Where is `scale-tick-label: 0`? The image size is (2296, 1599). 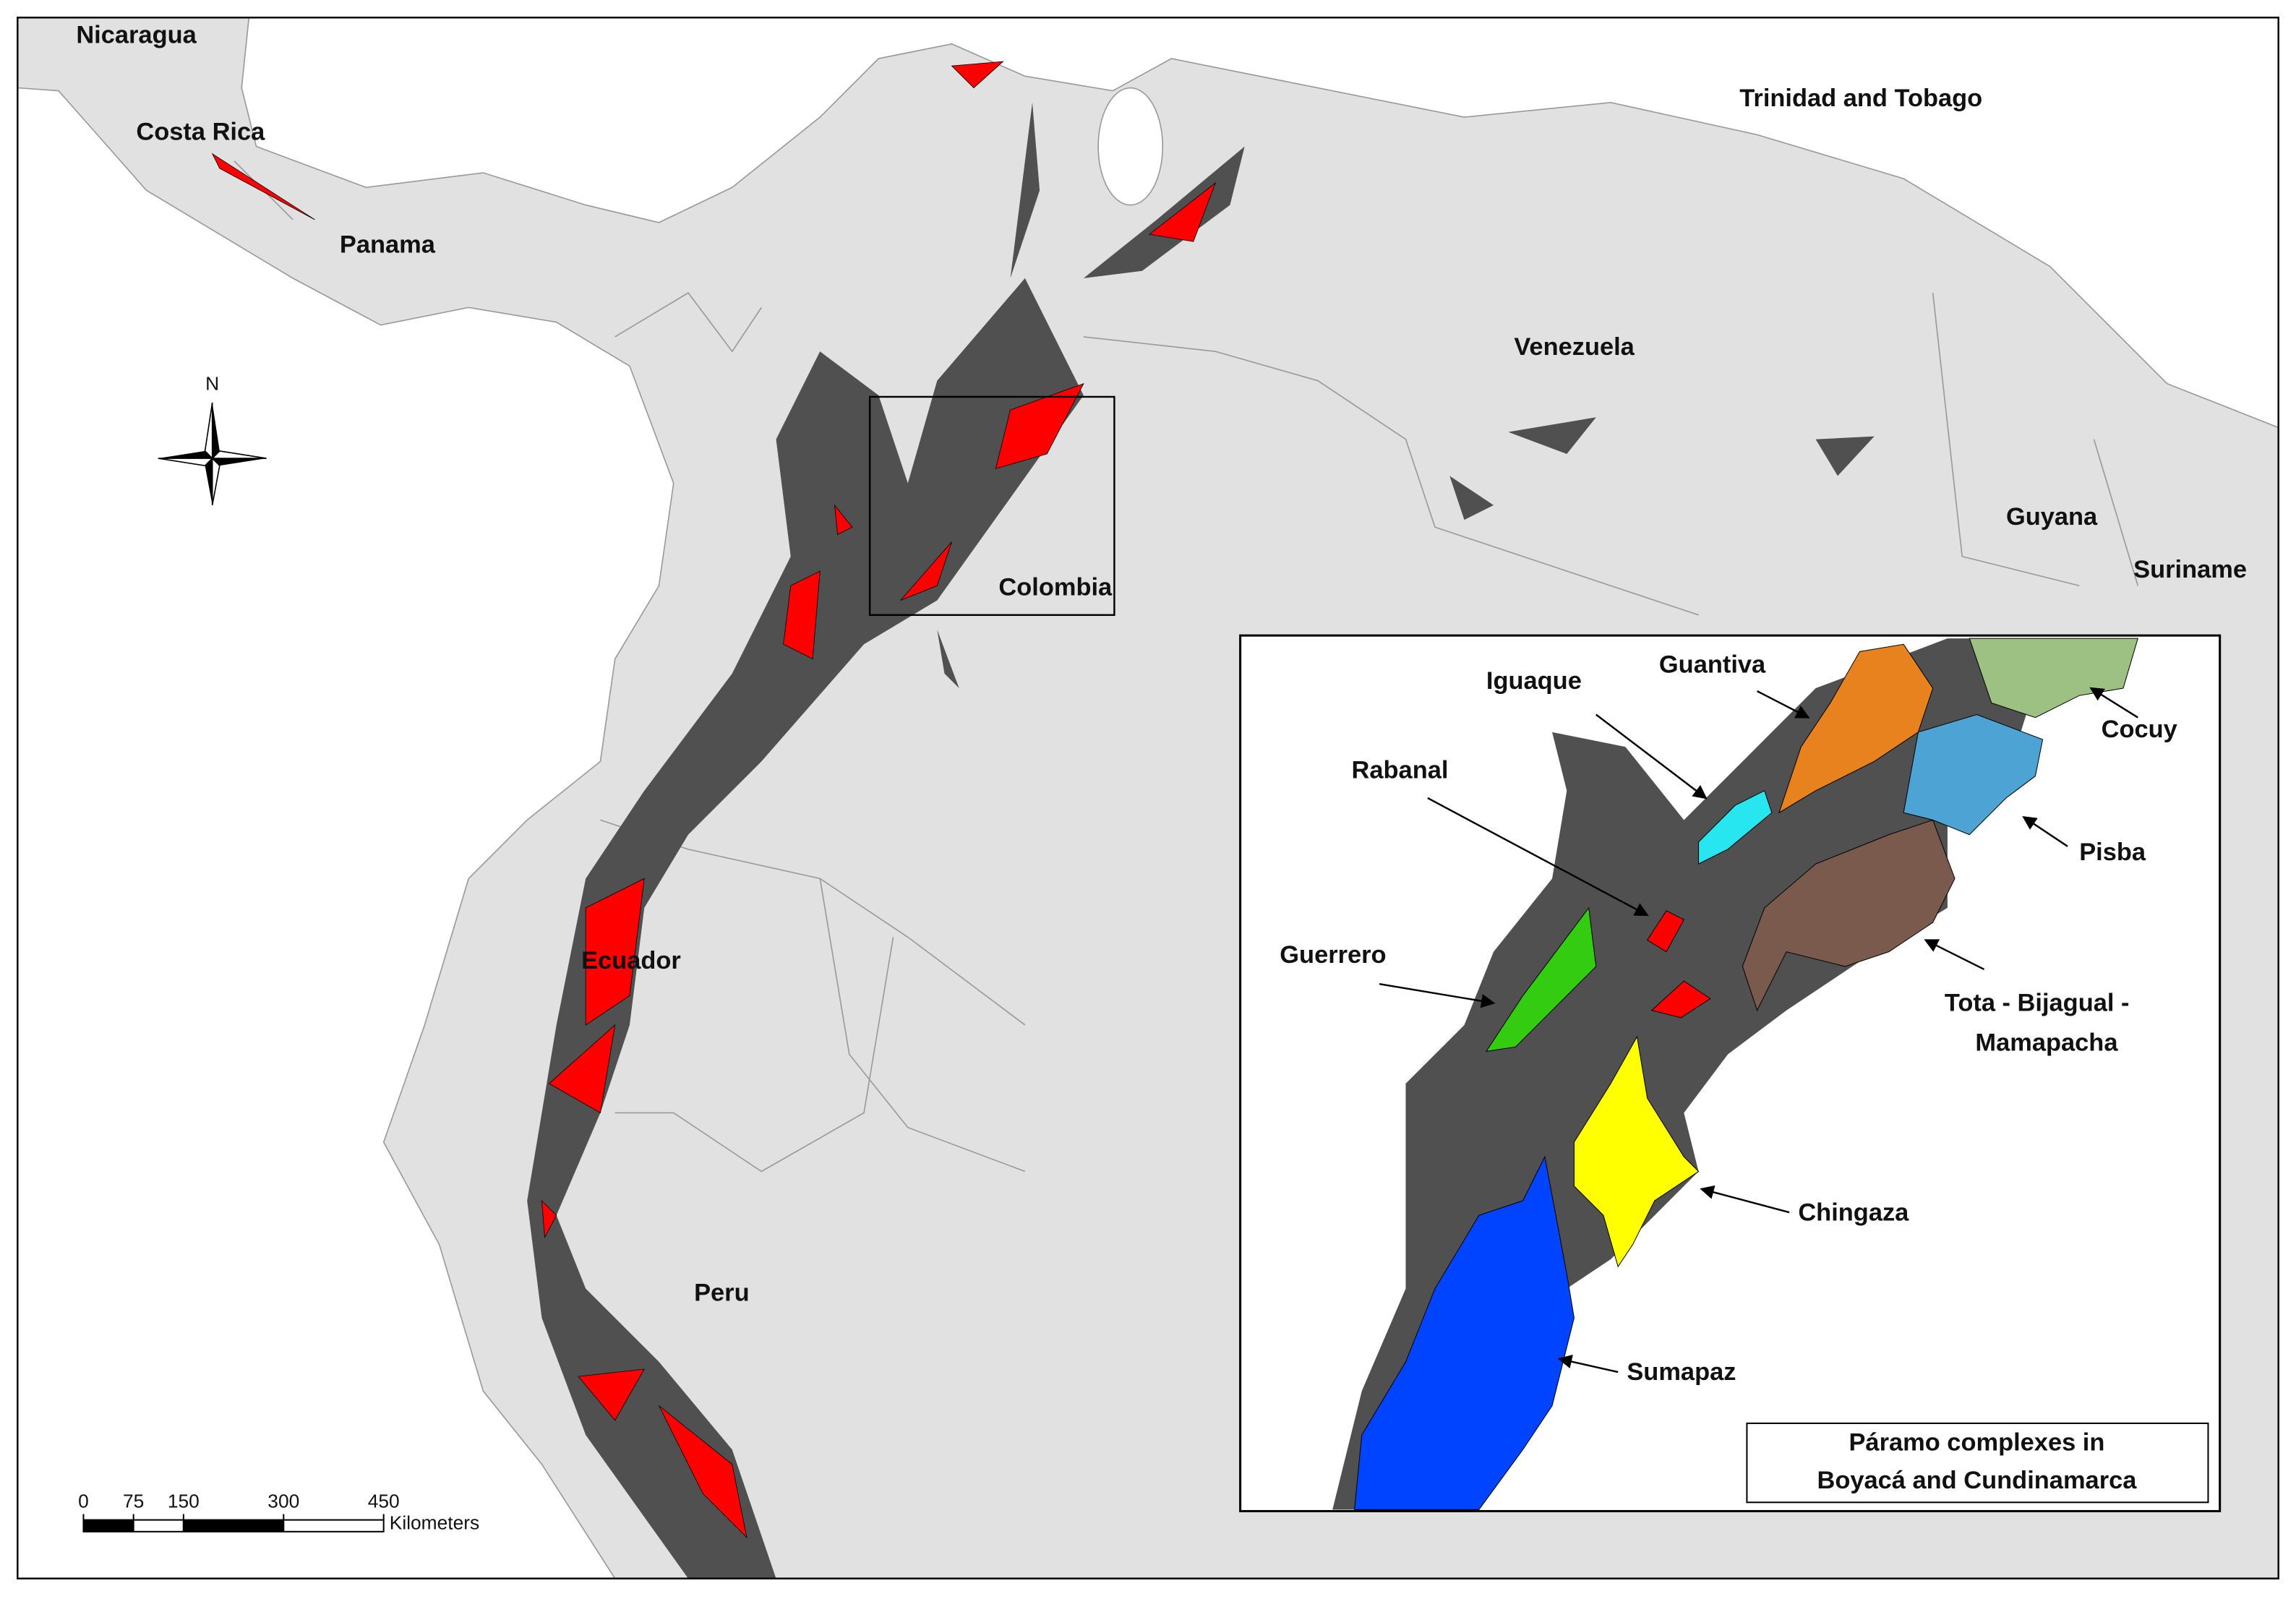
scale-tick-label: 0 is located at coordinates (83, 1501).